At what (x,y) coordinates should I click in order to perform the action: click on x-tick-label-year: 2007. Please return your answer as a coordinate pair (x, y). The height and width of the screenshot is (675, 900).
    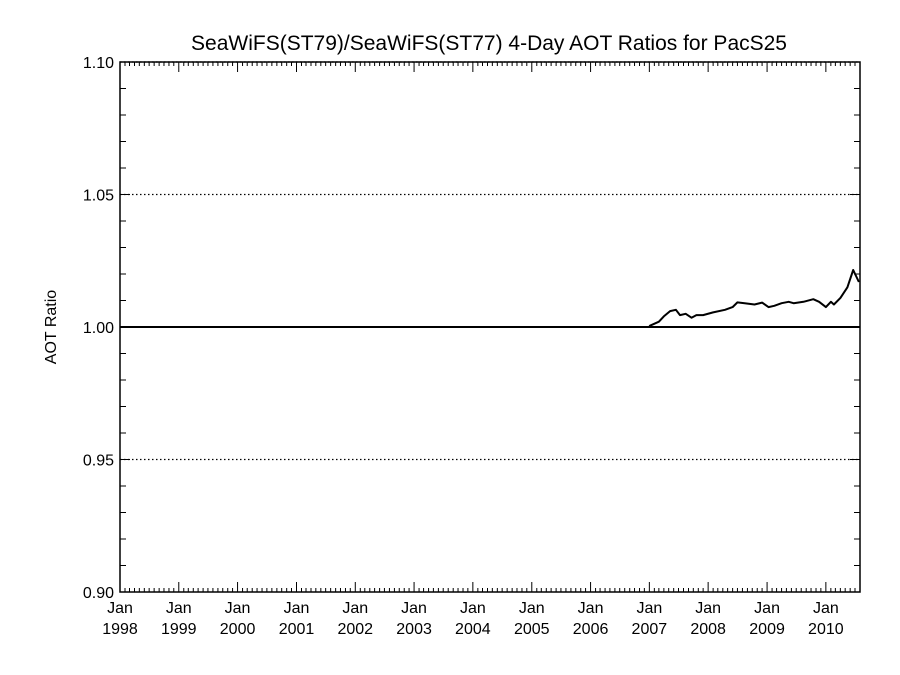
    Looking at the image, I should click on (650, 629).